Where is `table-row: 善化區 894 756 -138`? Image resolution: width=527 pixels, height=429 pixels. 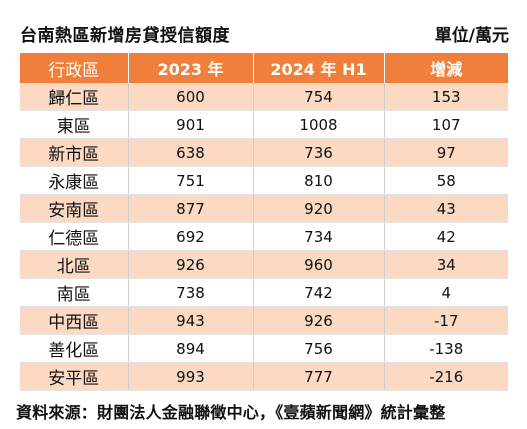
table-row: 善化區 894 756 -138 is located at coordinates (264, 348).